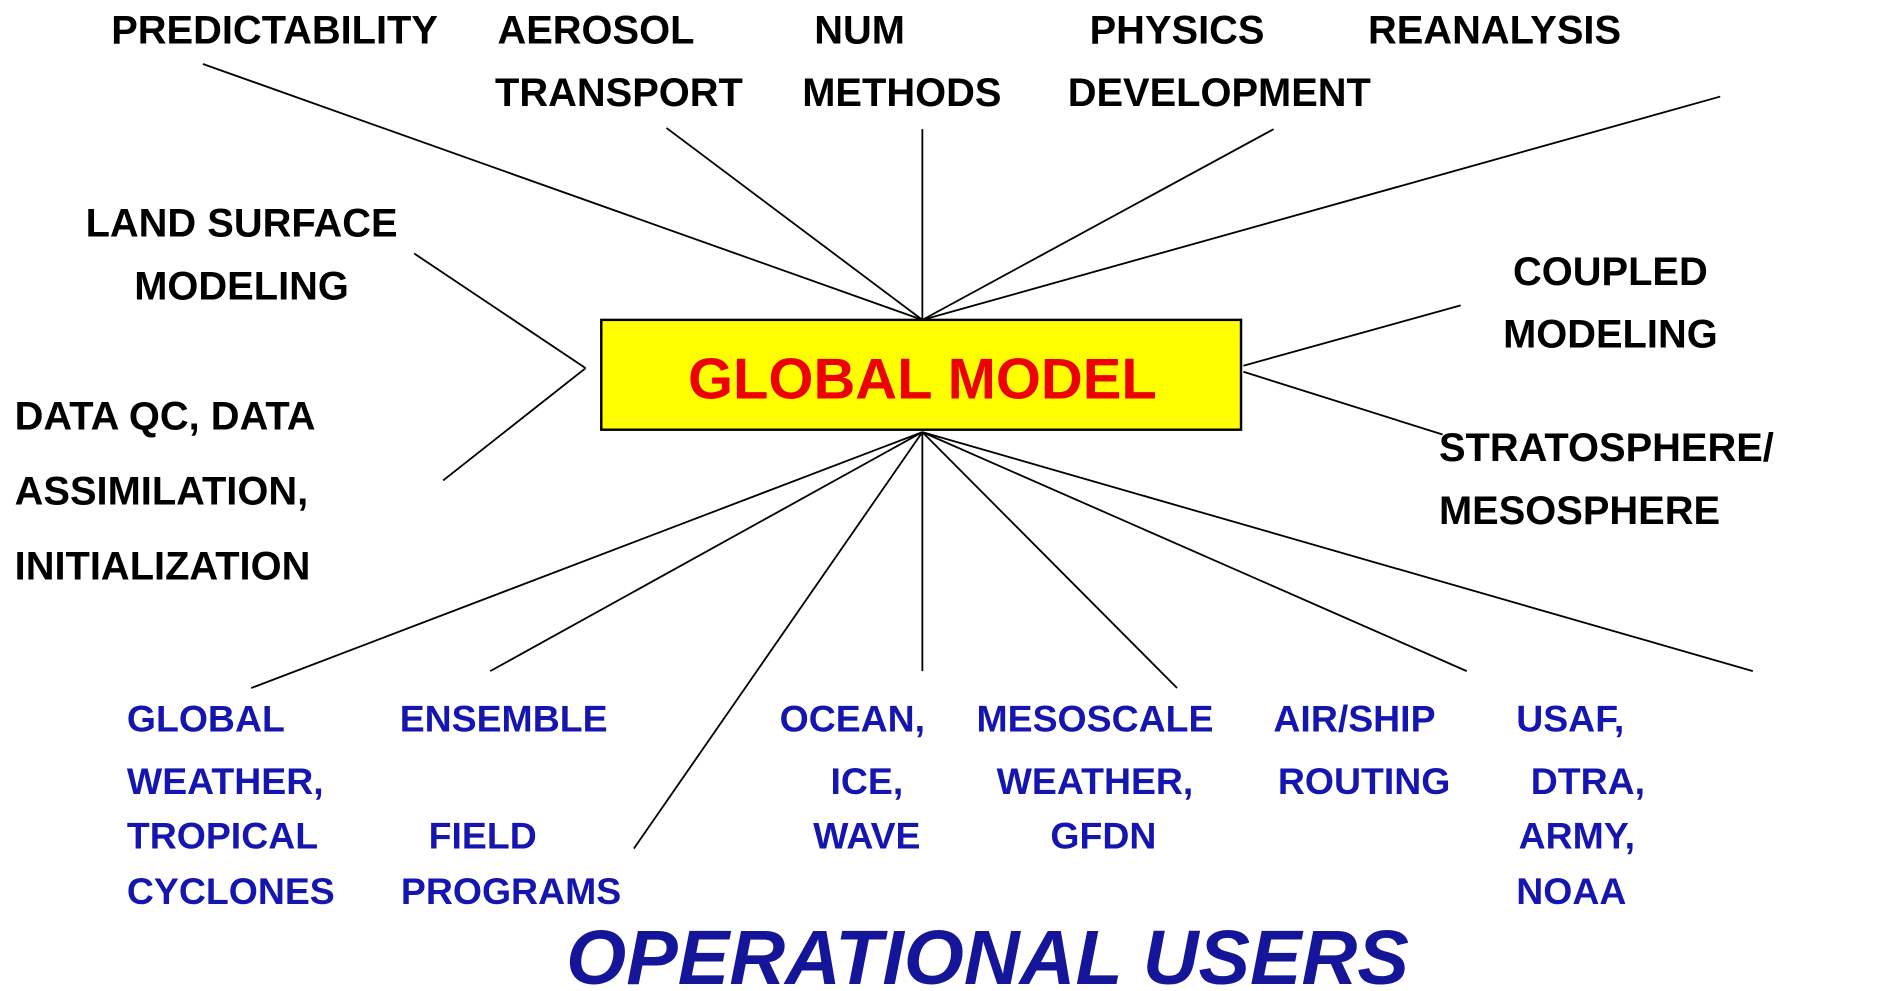 This screenshot has width=1893, height=991. What do you see at coordinates (222, 836) in the screenshot?
I see `user-label: TROPICAL` at bounding box center [222, 836].